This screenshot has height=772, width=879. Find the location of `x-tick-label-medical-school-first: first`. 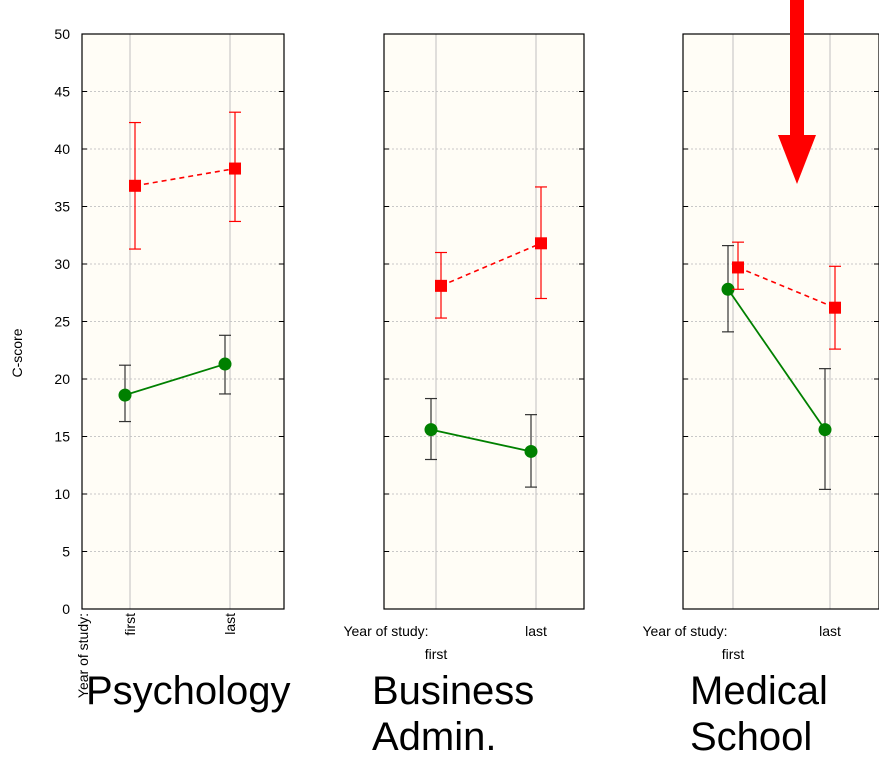

x-tick-label-medical-school-first: first is located at coordinates (733, 654).